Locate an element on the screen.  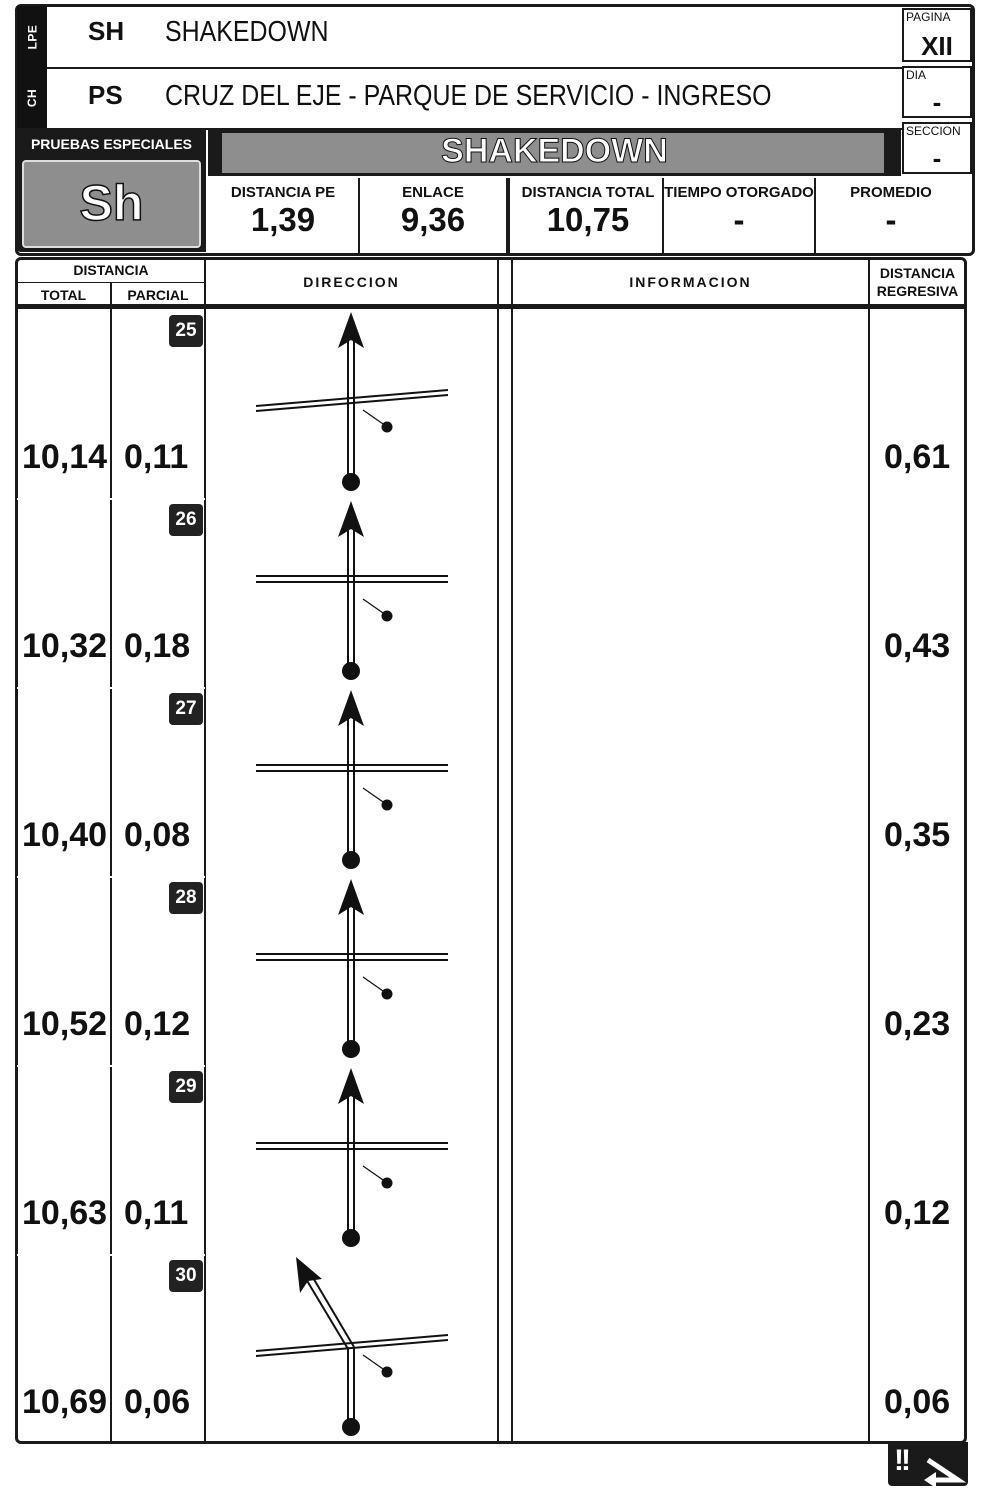
partial-distance: 0,06 is located at coordinates (157, 1402).